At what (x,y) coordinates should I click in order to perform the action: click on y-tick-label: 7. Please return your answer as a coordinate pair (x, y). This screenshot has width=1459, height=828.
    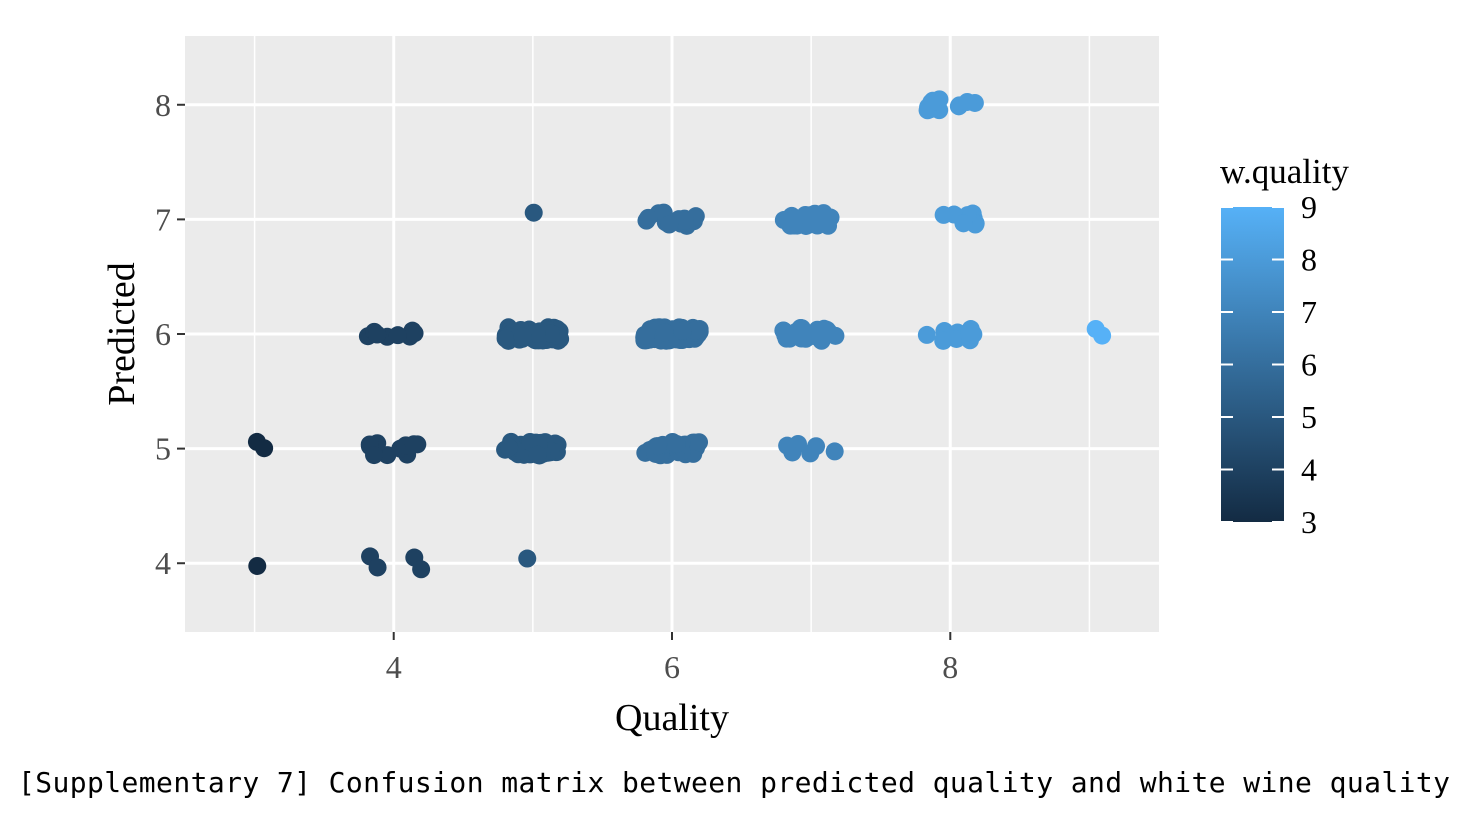
    Looking at the image, I should click on (163, 219).